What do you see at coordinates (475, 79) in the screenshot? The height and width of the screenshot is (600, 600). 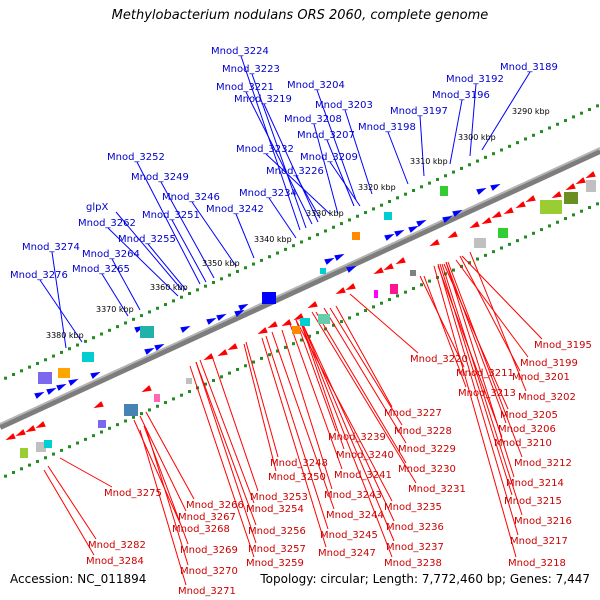 I see `gene-label: Mnod_3192` at bounding box center [475, 79].